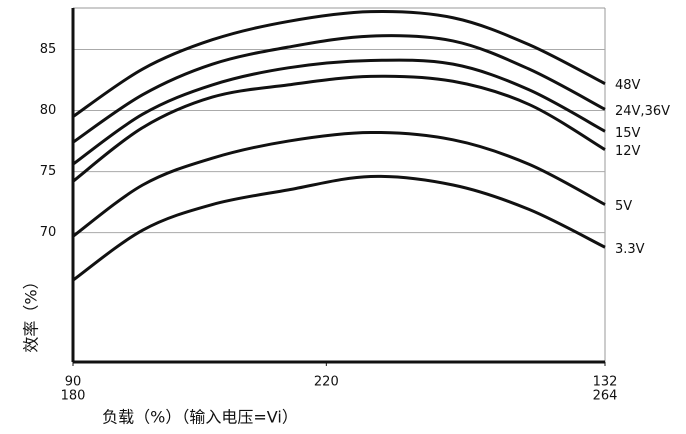 The height and width of the screenshot is (434, 686). I want to click on series-label: 15V, so click(628, 133).